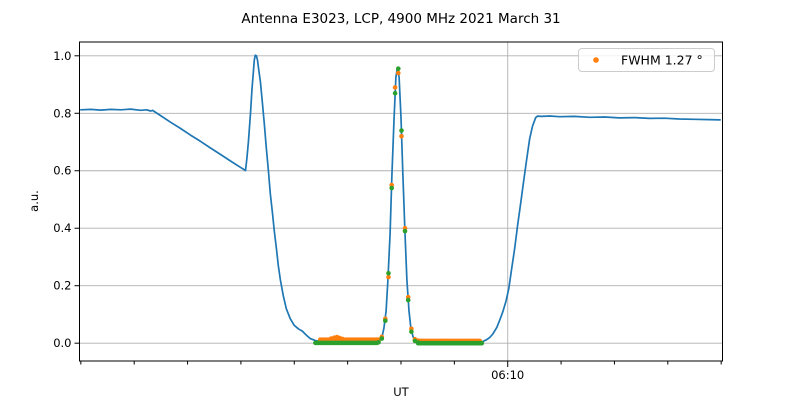  Describe the element at coordinates (62, 171) in the screenshot. I see `y-tick-label: 0.6` at that location.